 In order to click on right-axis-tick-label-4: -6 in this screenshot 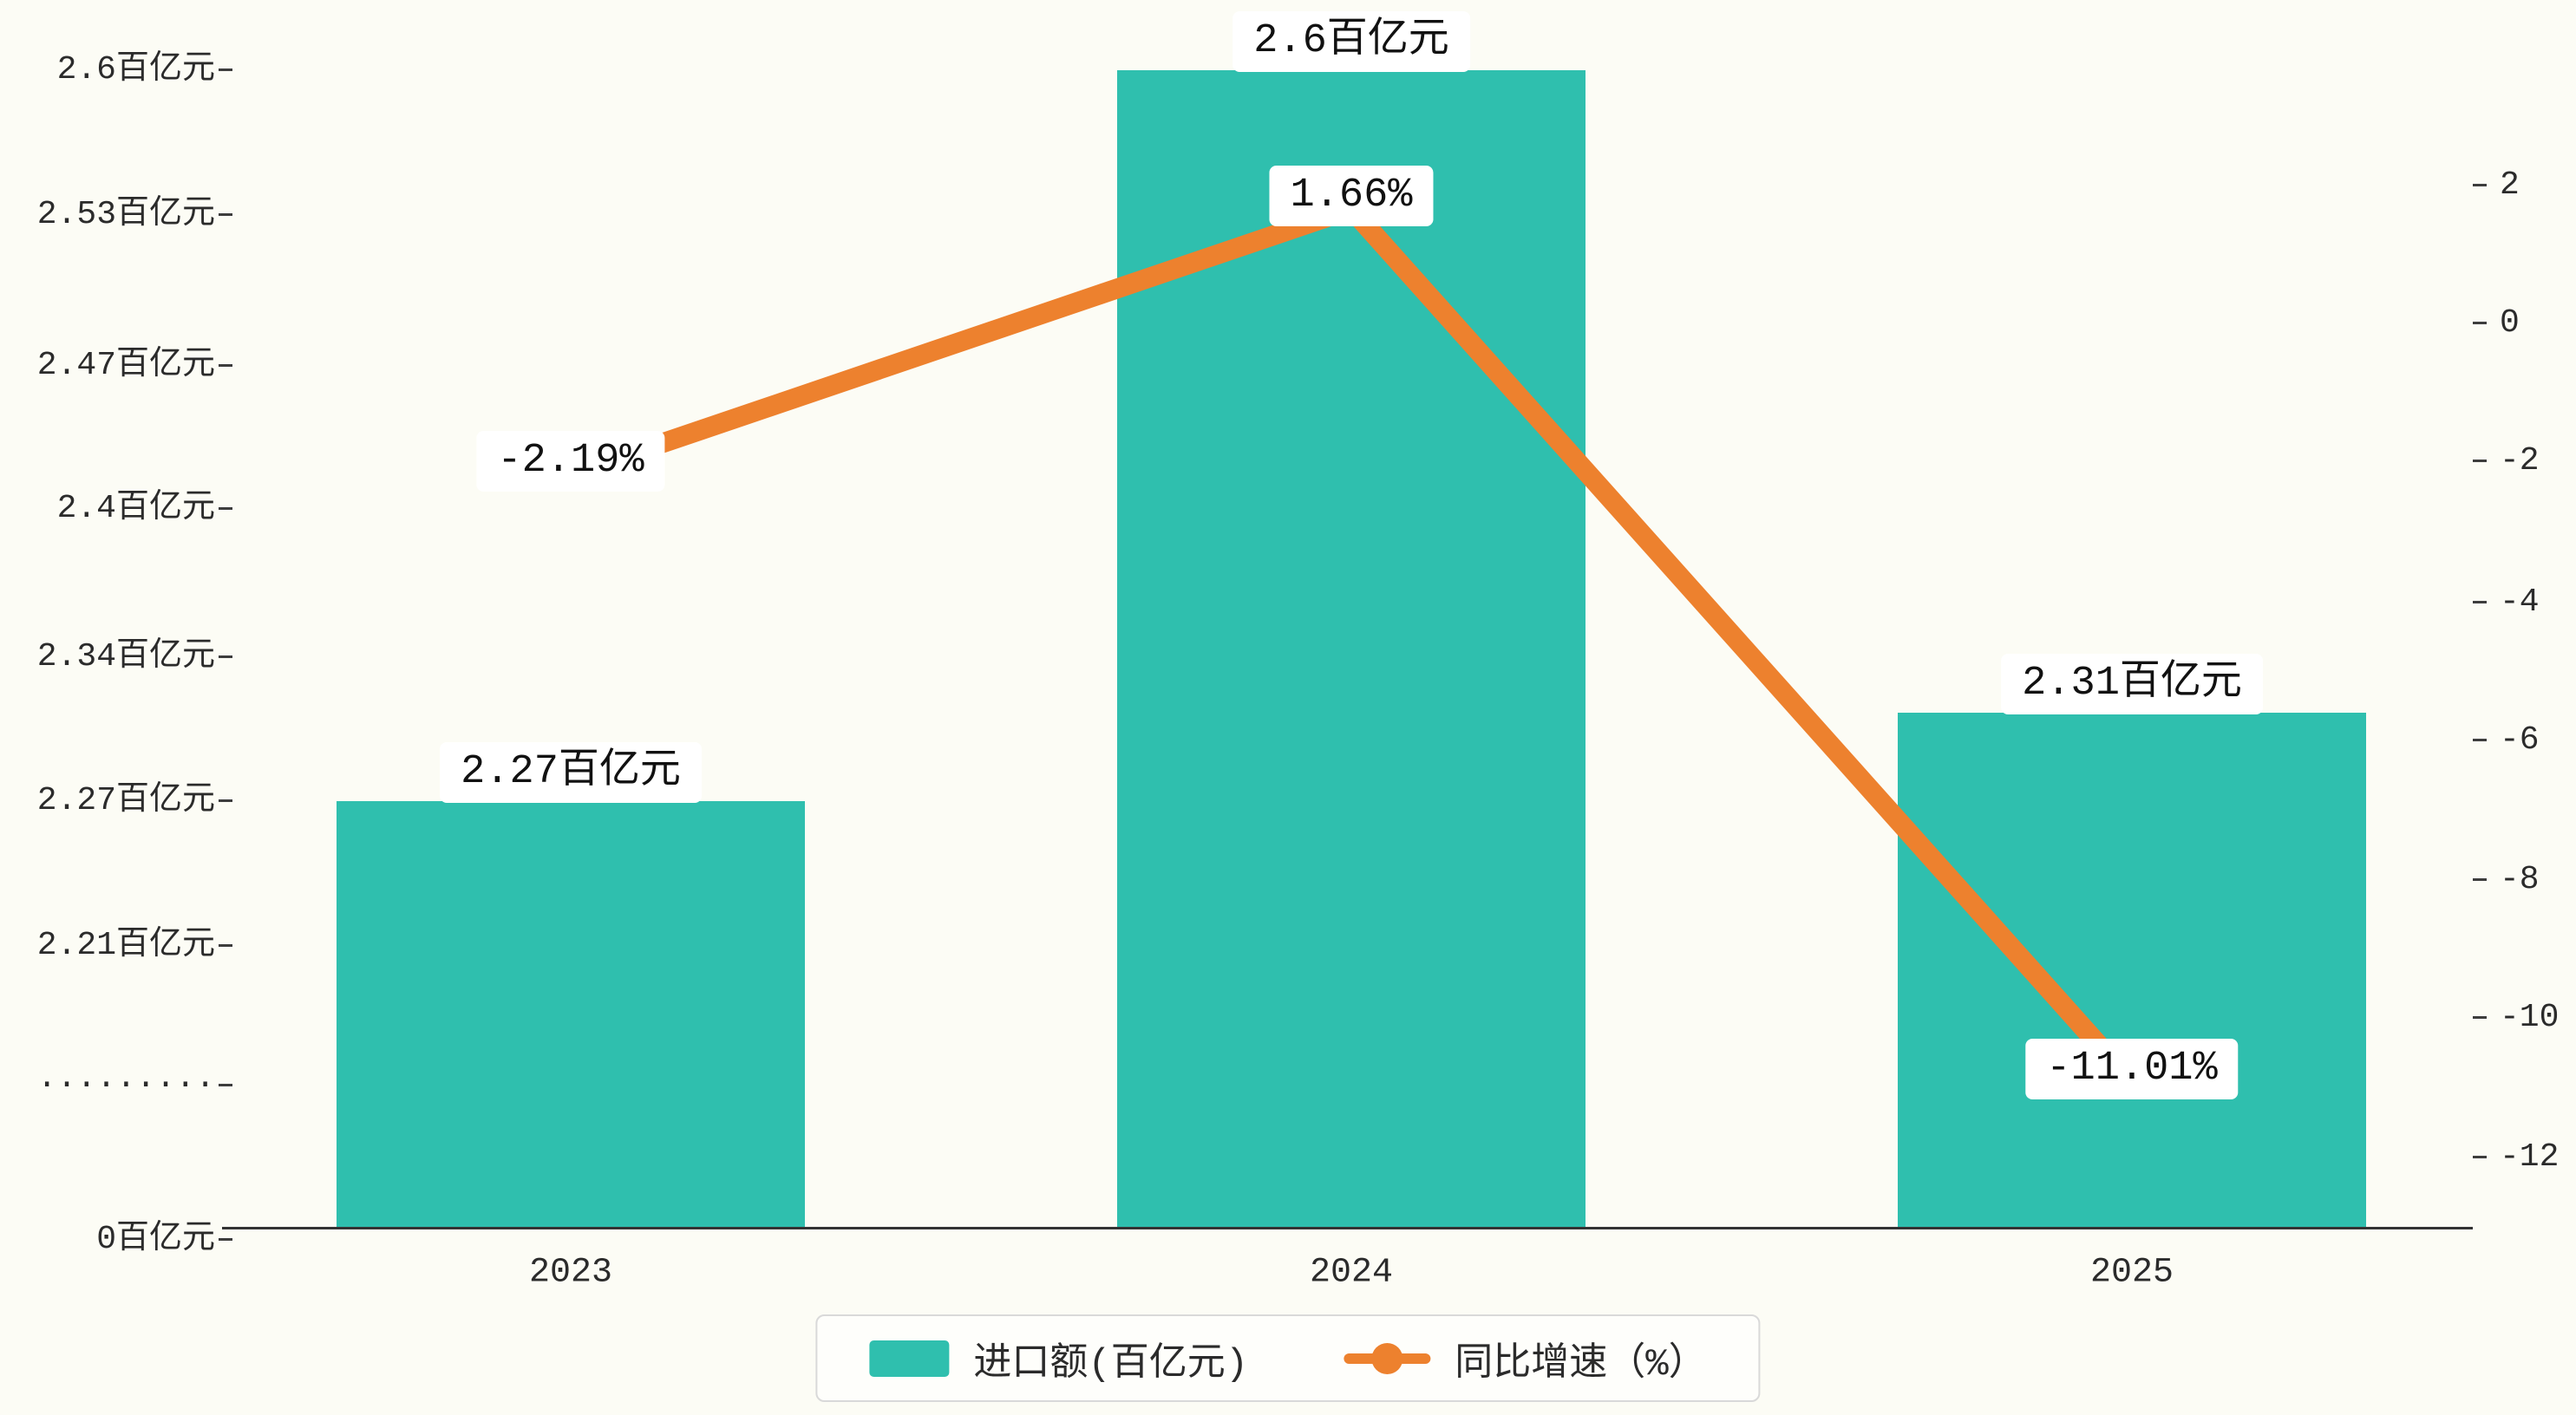, I will do `click(2520, 740)`.